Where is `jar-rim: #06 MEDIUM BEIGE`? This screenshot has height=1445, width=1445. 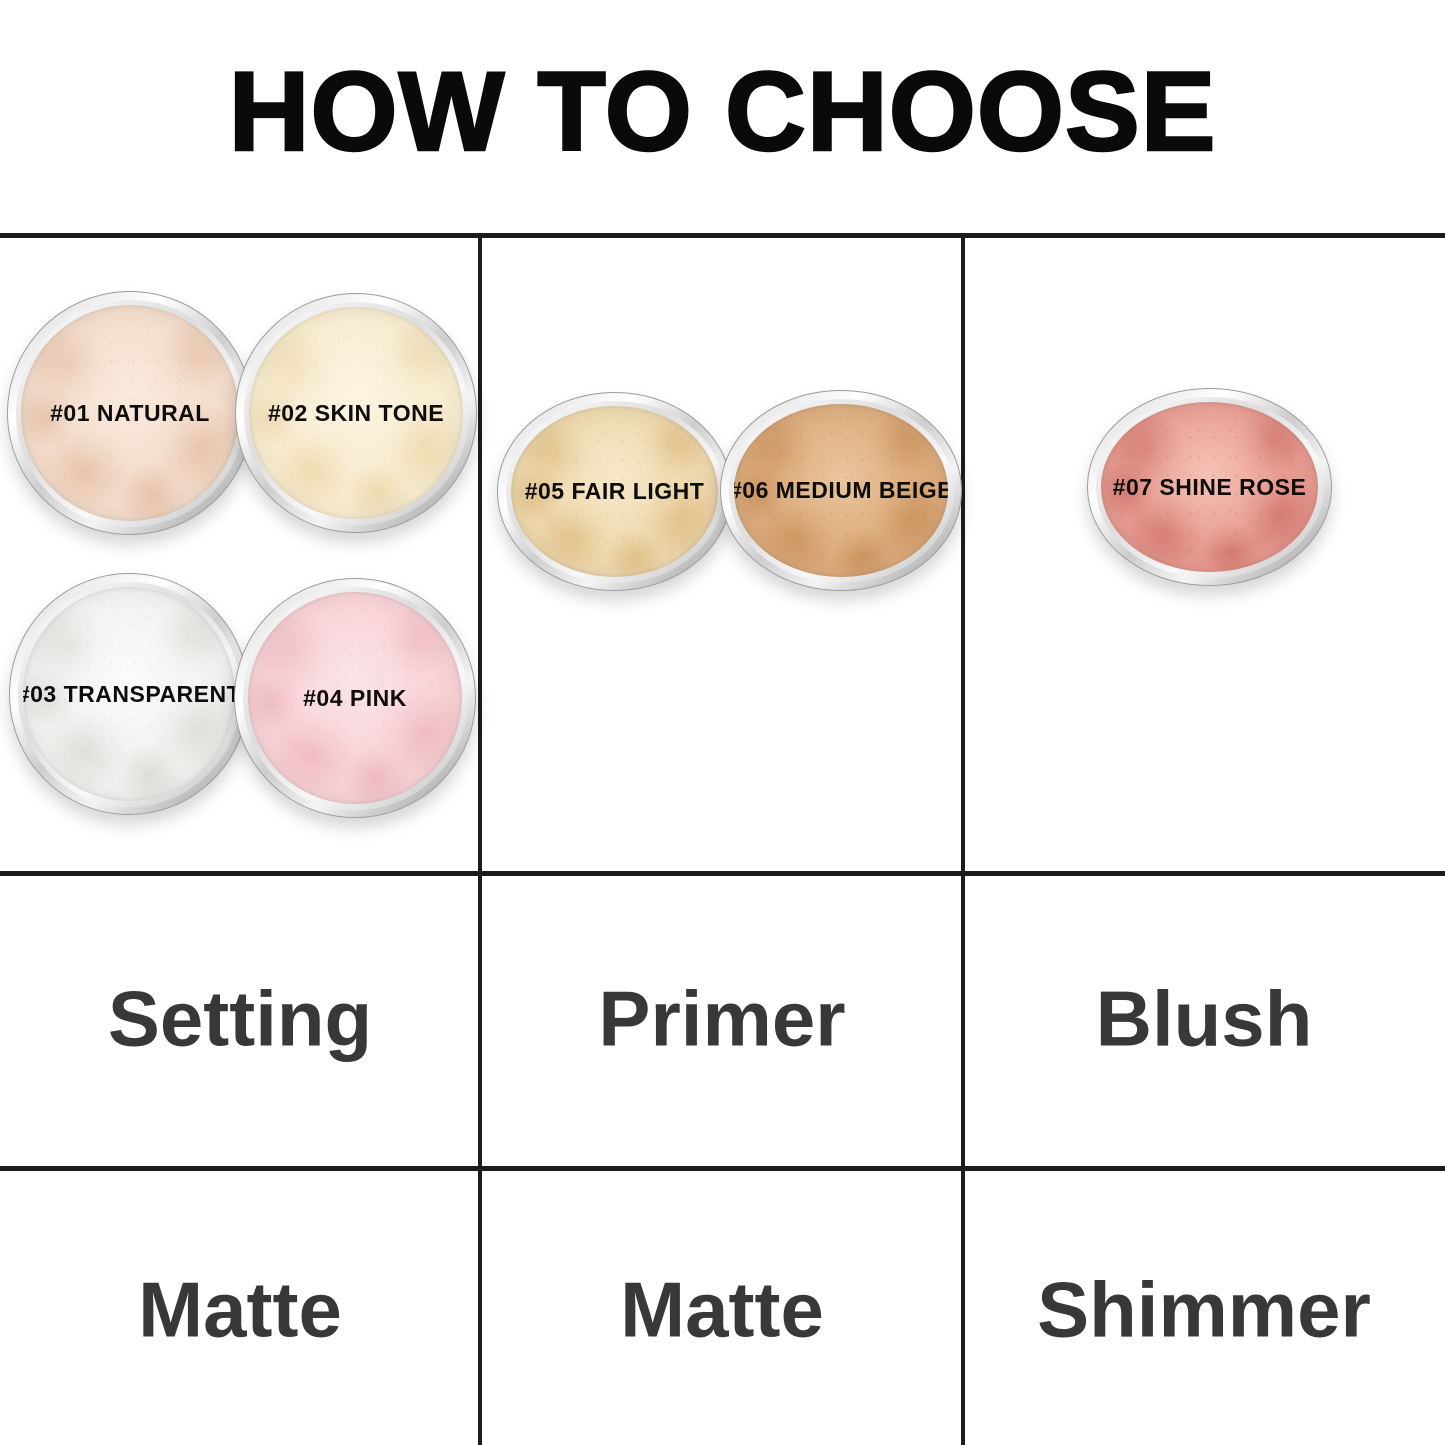 jar-rim: #06 MEDIUM BEIGE is located at coordinates (841, 490).